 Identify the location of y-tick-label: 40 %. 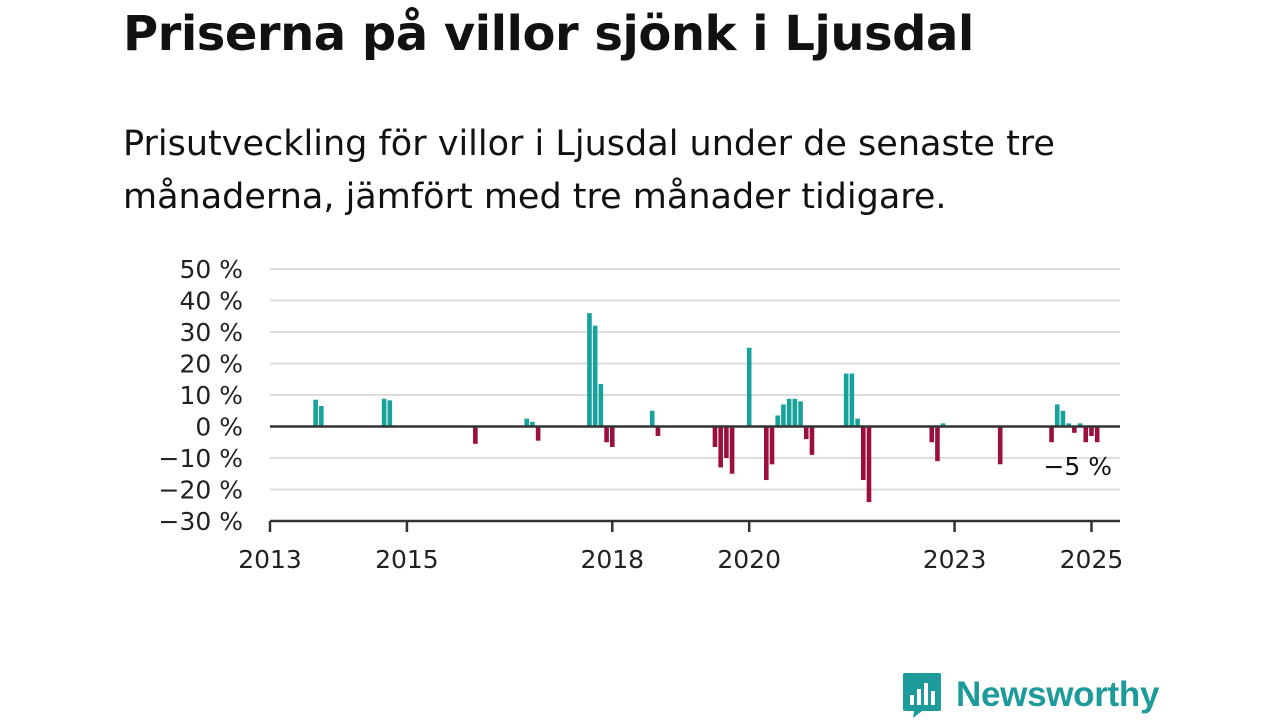
(211, 301).